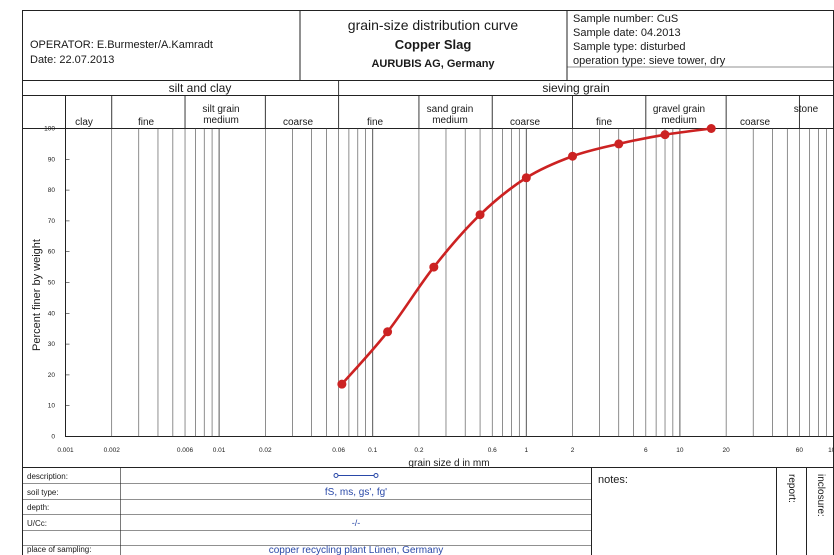 The height and width of the screenshot is (555, 834). Describe the element at coordinates (185, 450) in the screenshot. I see `x-tick-label: 0.006` at that location.